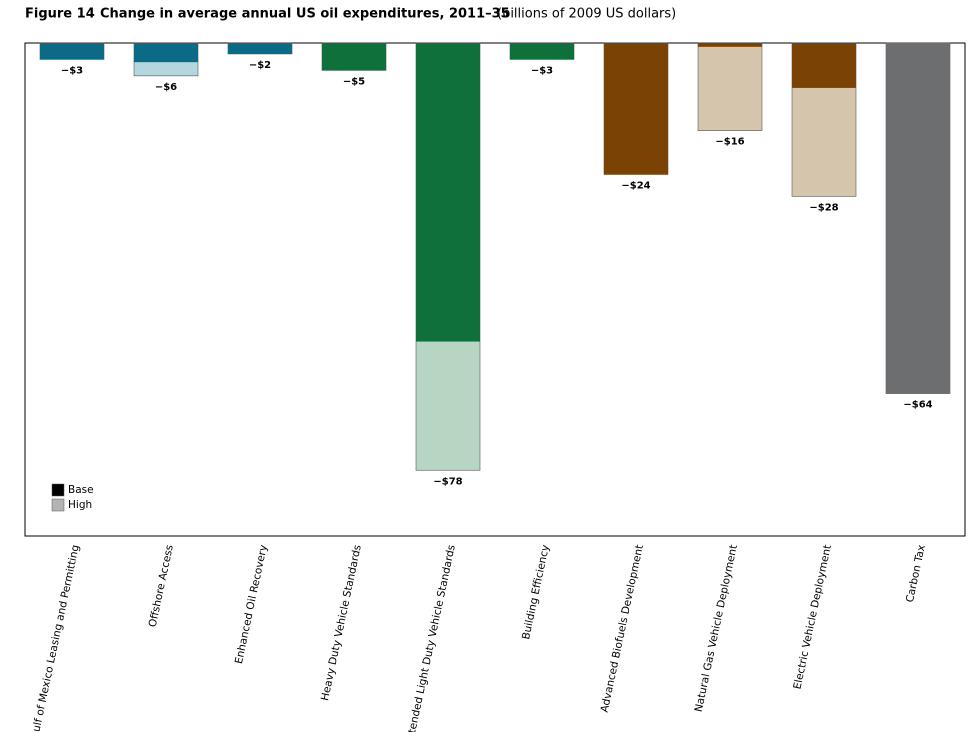 The height and width of the screenshot is (732, 969). Describe the element at coordinates (916, 574) in the screenshot. I see `x-tick-label: Carbon Tax` at that location.